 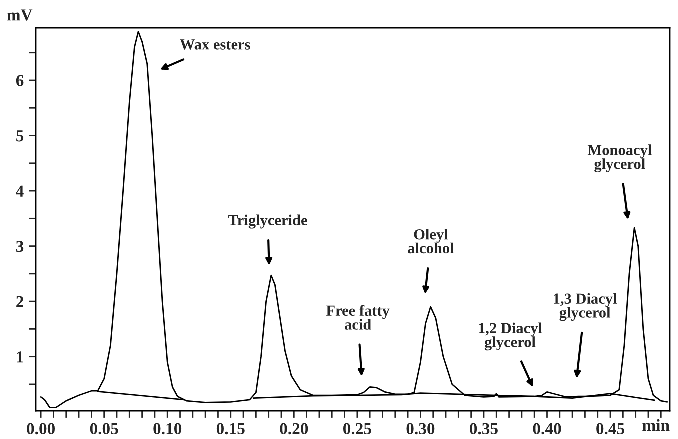 What do you see at coordinates (20, 80) in the screenshot?
I see `y-tick-label: 6` at bounding box center [20, 80].